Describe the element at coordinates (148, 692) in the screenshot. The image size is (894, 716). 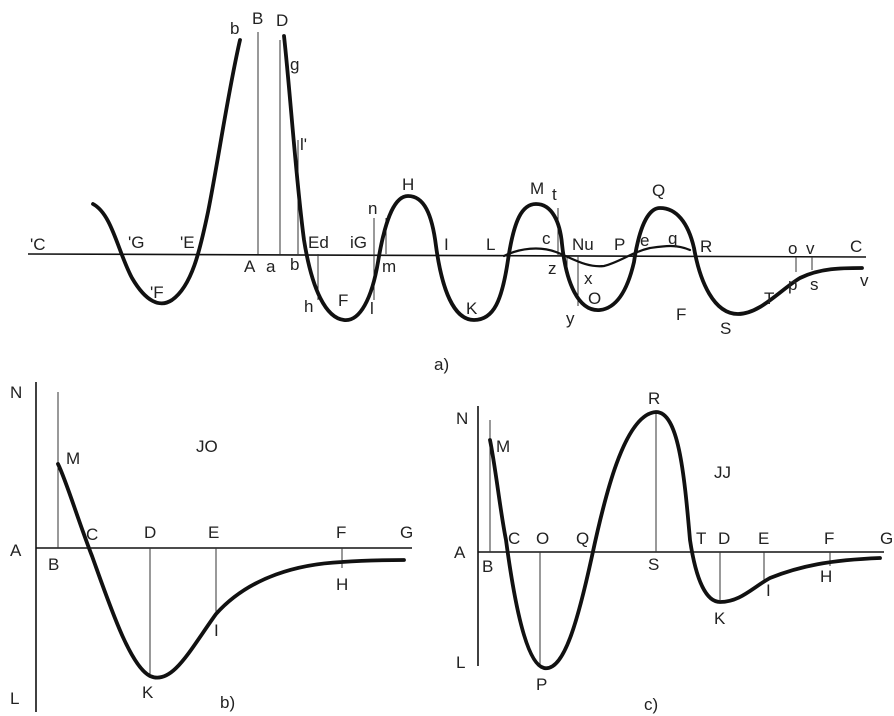
I see `panel-b-label-K: K` at that location.